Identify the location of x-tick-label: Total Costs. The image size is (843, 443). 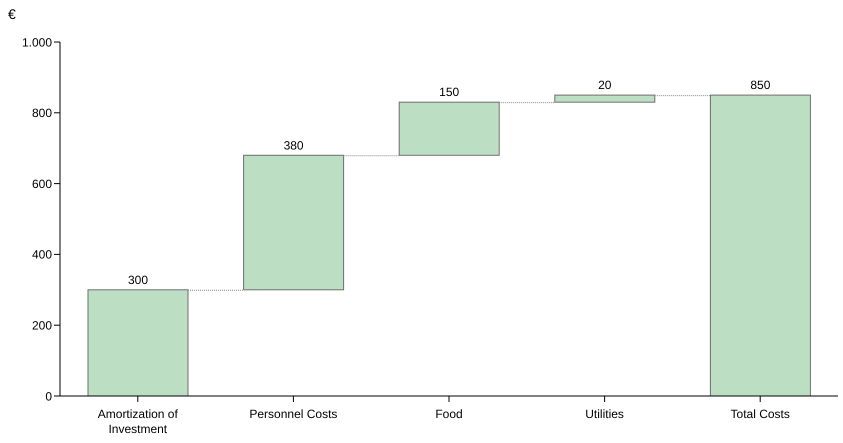
(760, 414).